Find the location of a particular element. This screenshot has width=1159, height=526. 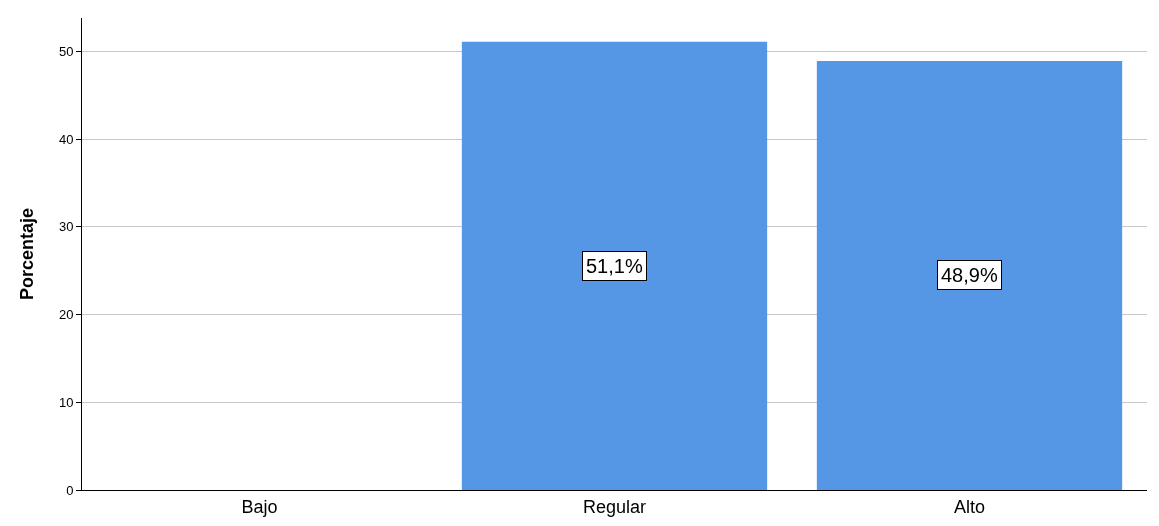

y-tick-label: 0 is located at coordinates (70, 490).